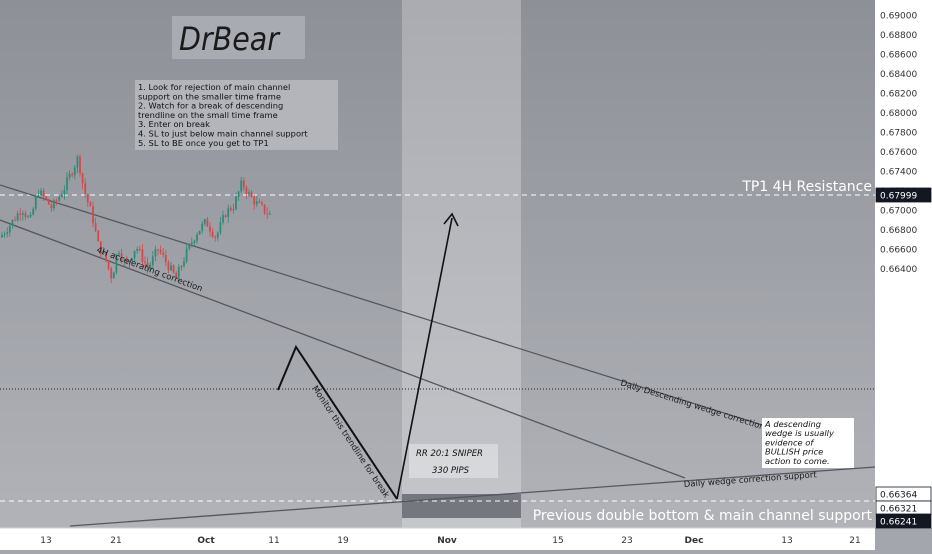 This screenshot has width=932, height=554. Describe the element at coordinates (898, 75) in the screenshot. I see `y-tick-label: 0.68400` at that location.